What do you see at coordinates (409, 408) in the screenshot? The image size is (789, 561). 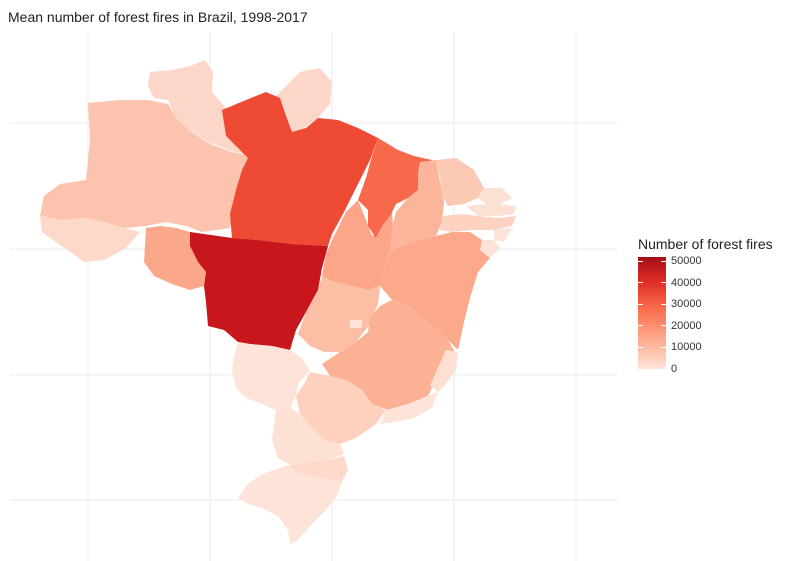 I see `state-rio-de-janeiro` at bounding box center [409, 408].